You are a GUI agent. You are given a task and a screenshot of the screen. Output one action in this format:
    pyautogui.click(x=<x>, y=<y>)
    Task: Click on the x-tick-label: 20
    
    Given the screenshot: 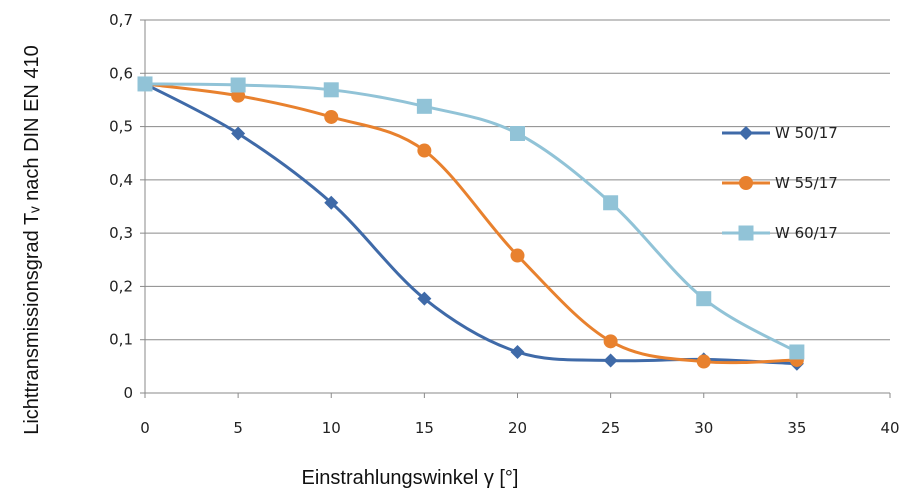 What is the action you would take?
    pyautogui.click(x=517, y=428)
    